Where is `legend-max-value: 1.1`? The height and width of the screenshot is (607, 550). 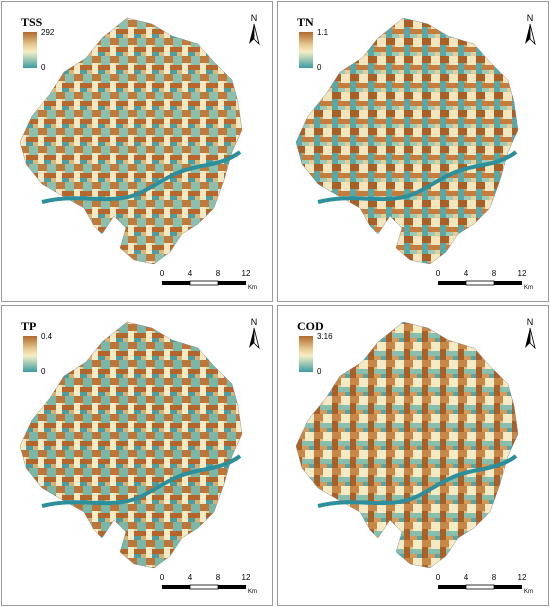
legend-max-value: 1.1 is located at coordinates (323, 32).